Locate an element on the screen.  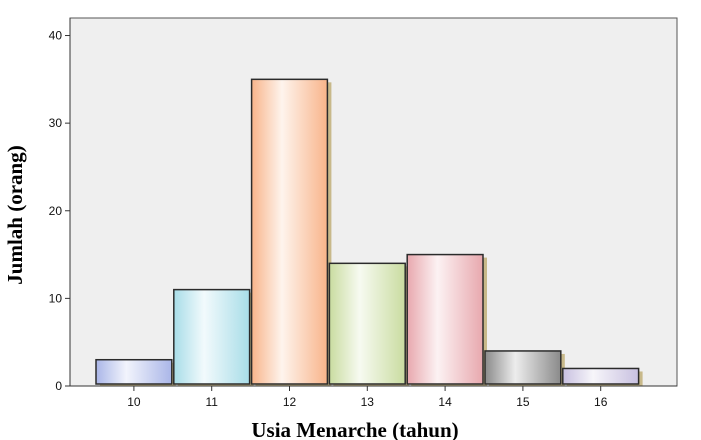
y-tick-label: 0 is located at coordinates (58, 386).